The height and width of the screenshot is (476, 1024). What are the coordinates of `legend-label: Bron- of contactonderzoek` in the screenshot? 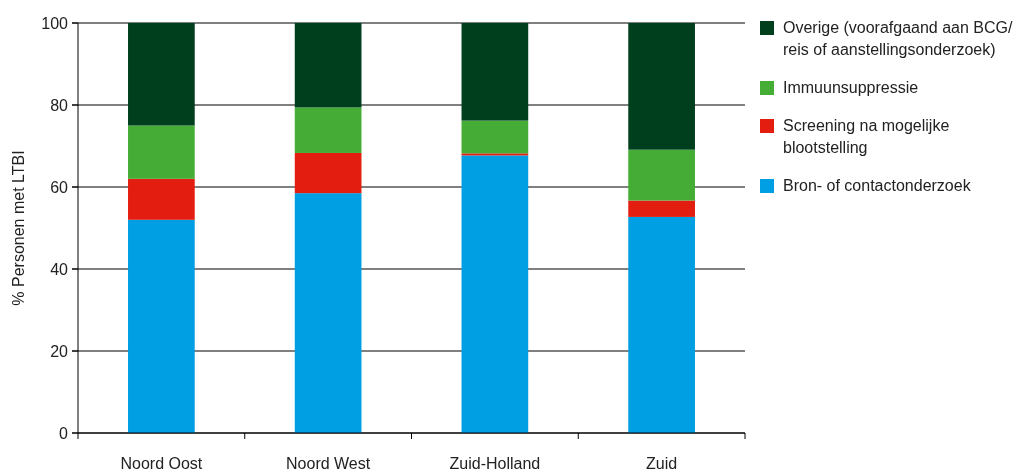 It's located at (877, 185).